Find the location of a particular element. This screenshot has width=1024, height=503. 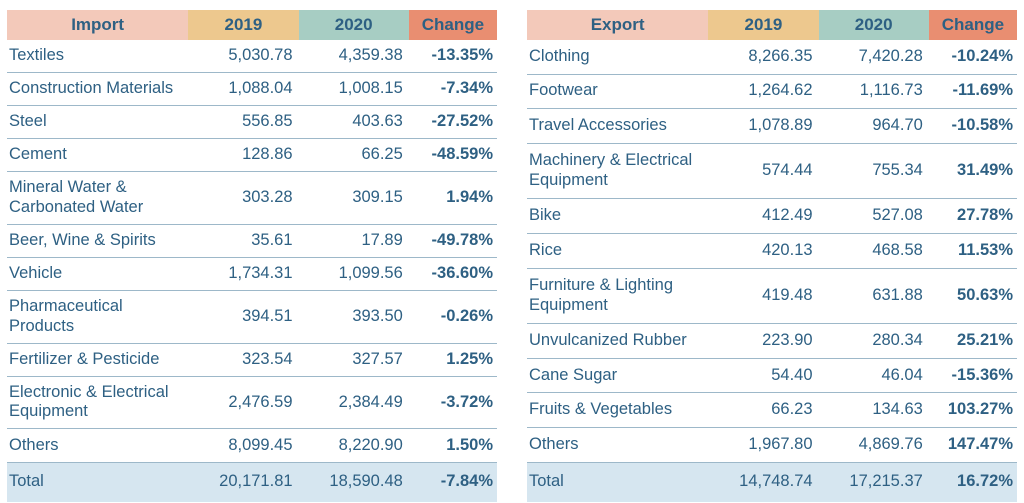

table-row: Unvulcanized Rubber 223.90 280.34 25.21% is located at coordinates (772, 341).